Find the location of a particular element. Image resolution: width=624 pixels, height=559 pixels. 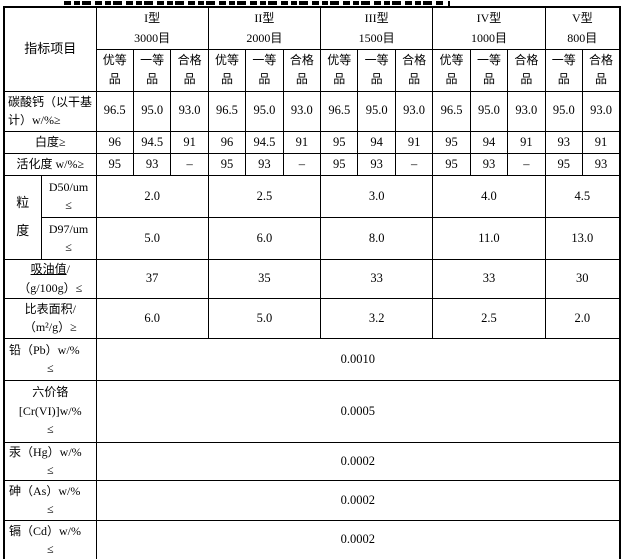

oil-value: 30 is located at coordinates (582, 278).